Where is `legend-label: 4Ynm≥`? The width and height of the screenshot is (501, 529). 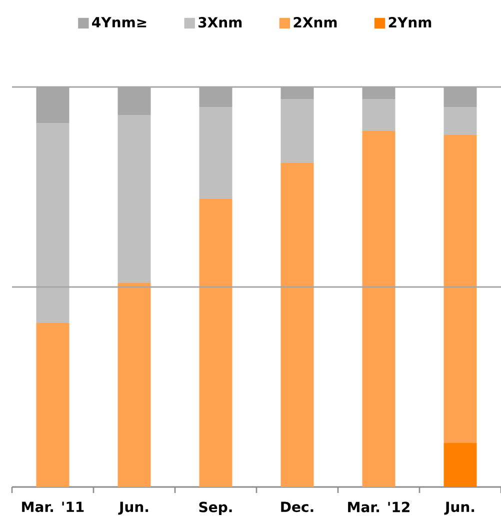 legend-label: 4Ynm≥ is located at coordinates (119, 22).